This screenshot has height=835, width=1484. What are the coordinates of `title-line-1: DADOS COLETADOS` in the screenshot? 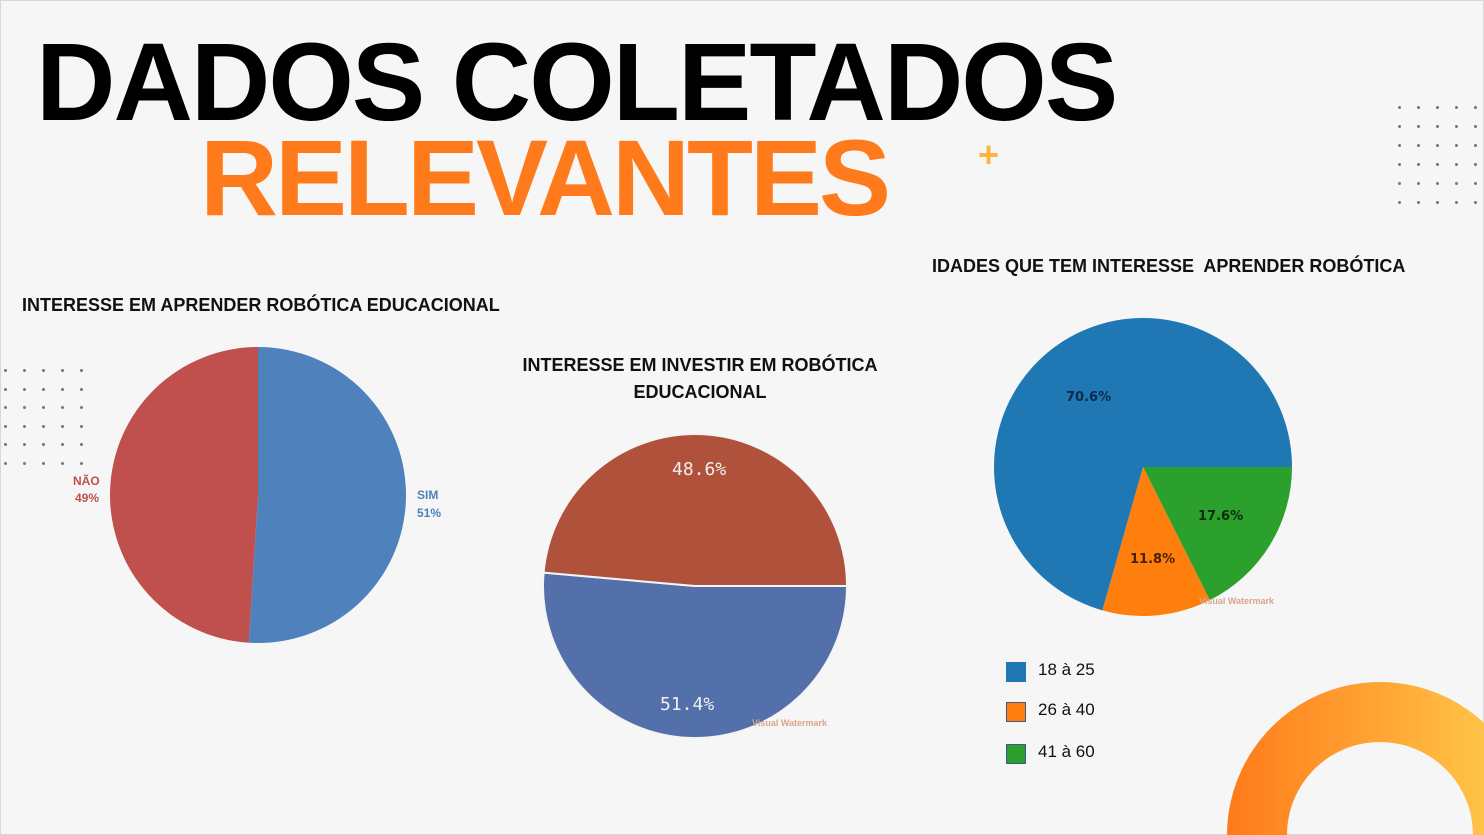 It's located at (577, 82).